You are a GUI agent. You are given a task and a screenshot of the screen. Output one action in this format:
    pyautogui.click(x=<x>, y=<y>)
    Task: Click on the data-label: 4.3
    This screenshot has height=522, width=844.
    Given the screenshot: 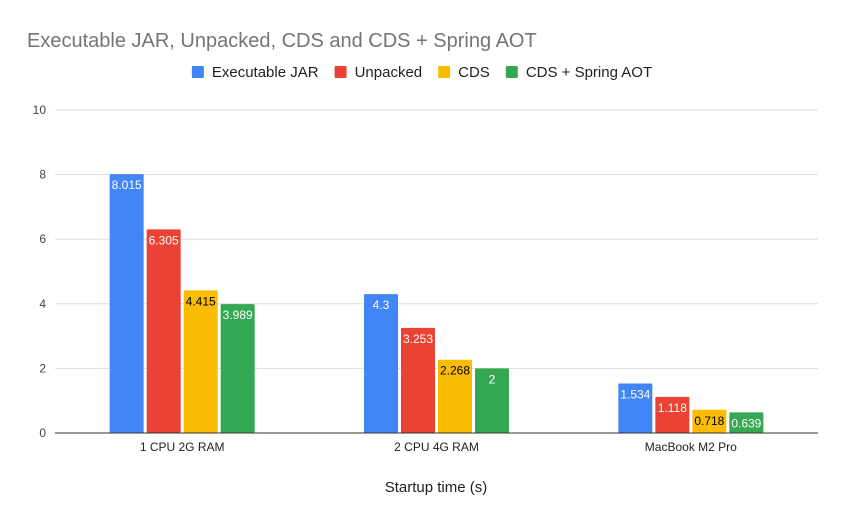 What is the action you would take?
    pyautogui.click(x=381, y=305)
    